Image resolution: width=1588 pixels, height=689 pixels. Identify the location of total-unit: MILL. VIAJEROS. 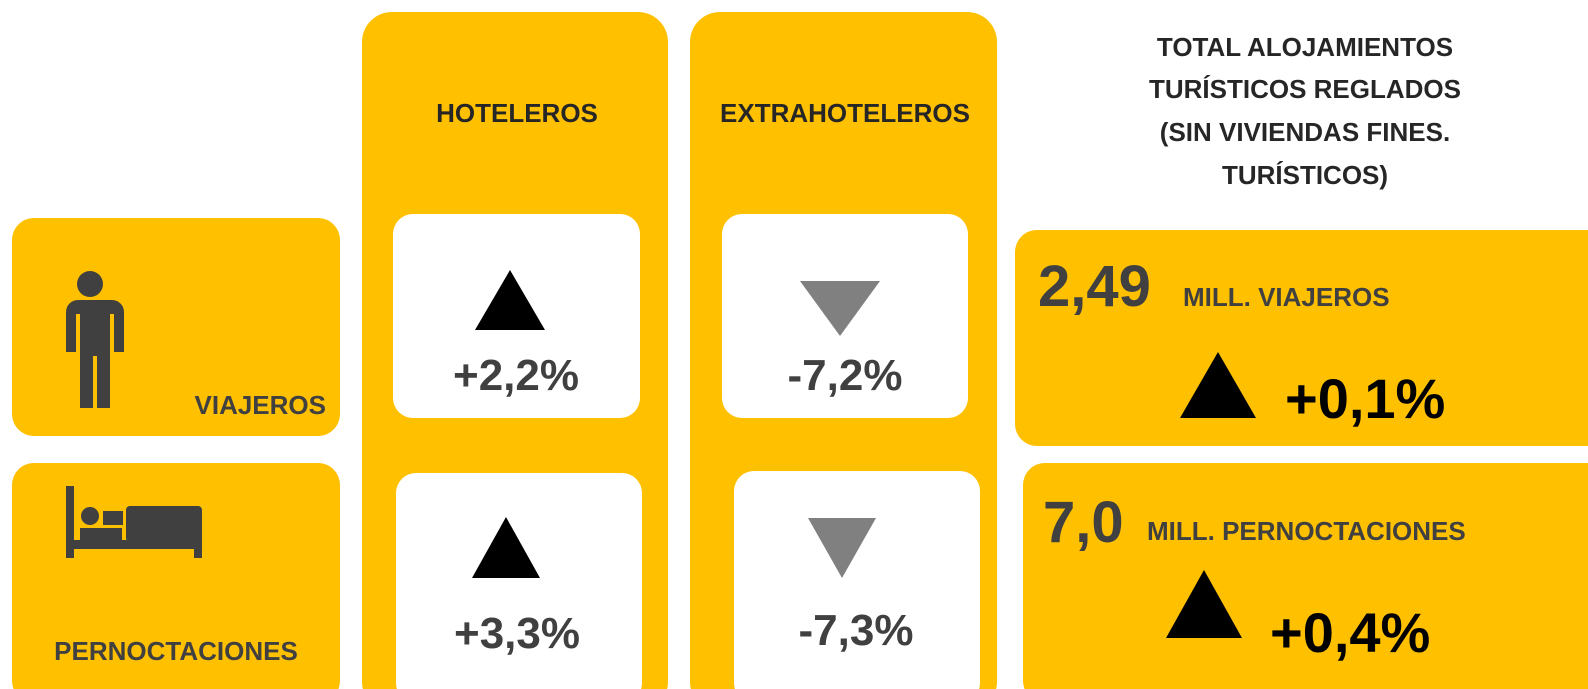
(1286, 297).